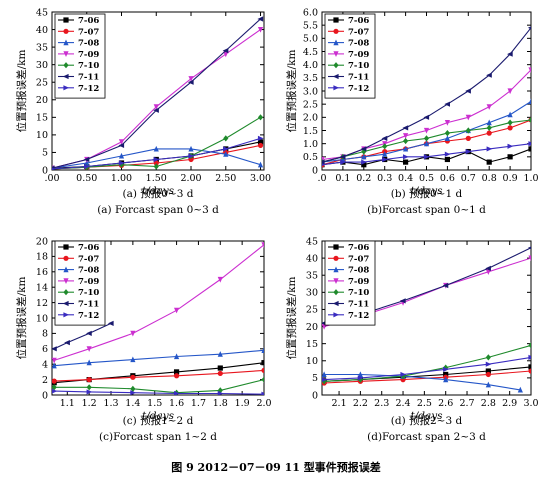 Image resolution: width=552 pixels, height=482 pixels. What do you see at coordinates (426, 97) in the screenshot?
I see `series-group` at bounding box center [426, 97].